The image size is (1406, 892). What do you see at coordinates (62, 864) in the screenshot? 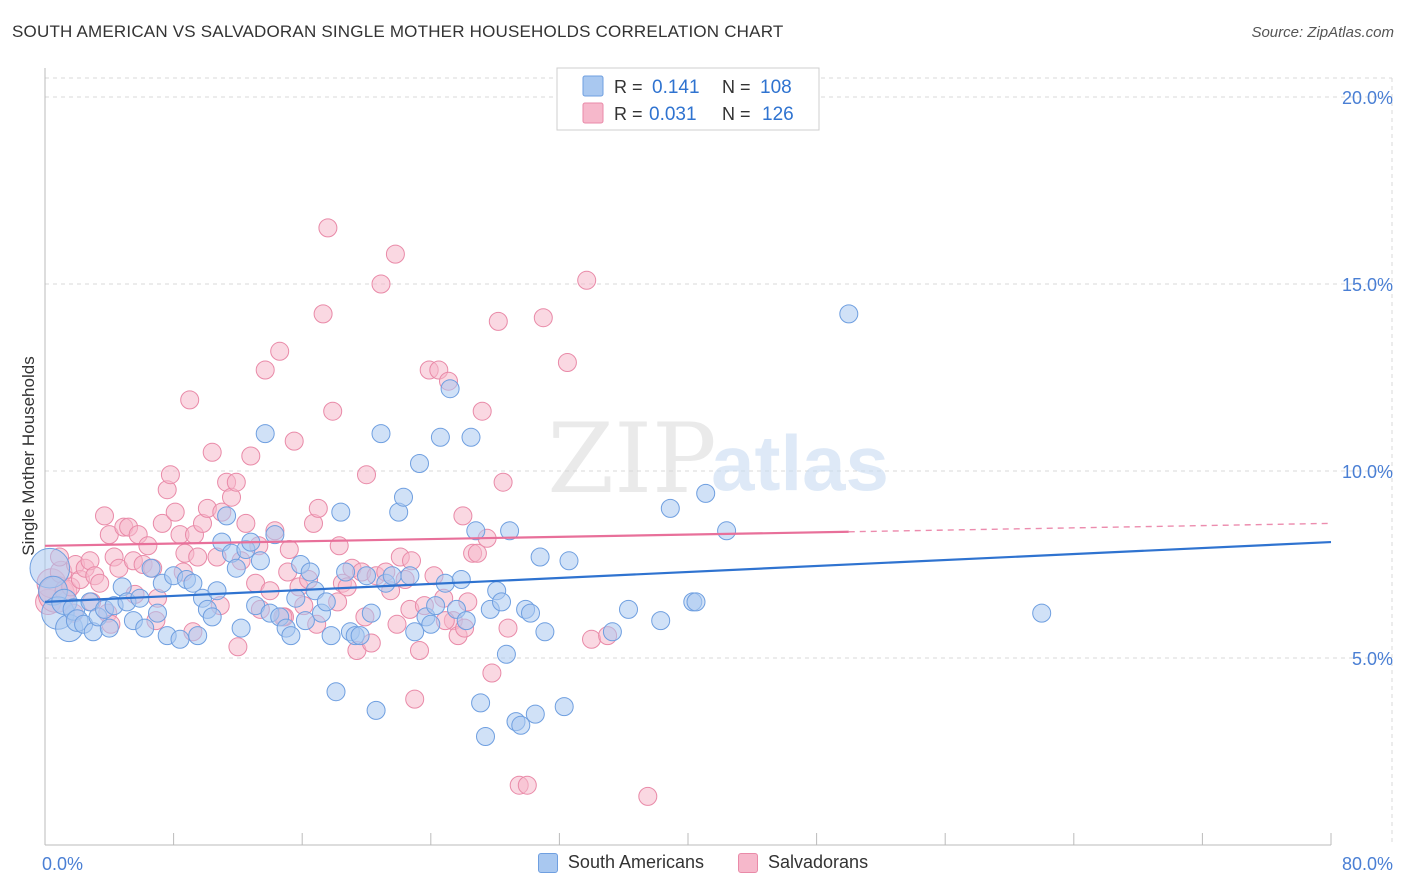
I see `x-tick-label-min: 0.0%` at bounding box center [62, 864].